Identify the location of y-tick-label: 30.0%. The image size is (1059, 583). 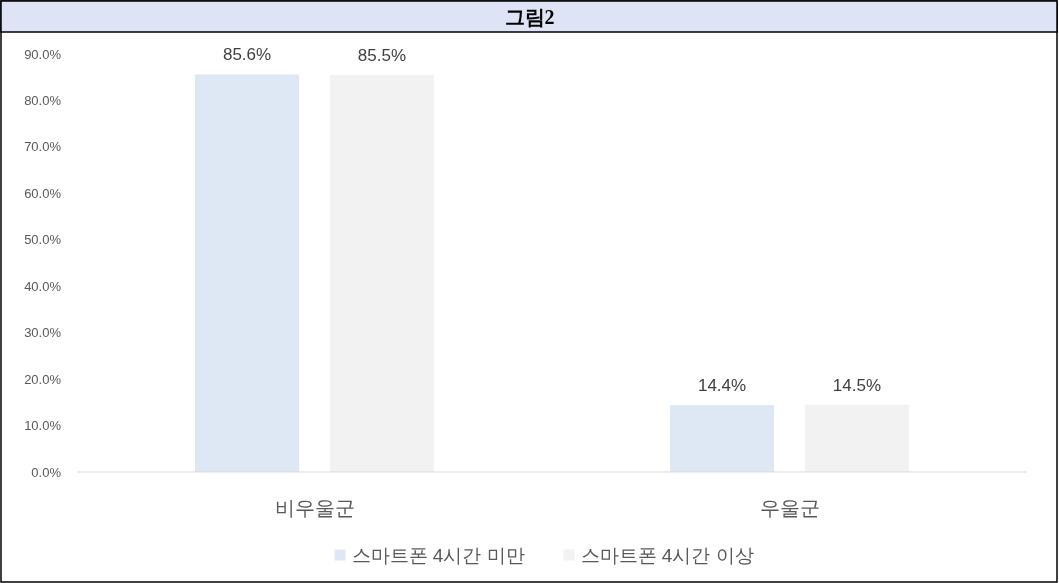
(43, 333).